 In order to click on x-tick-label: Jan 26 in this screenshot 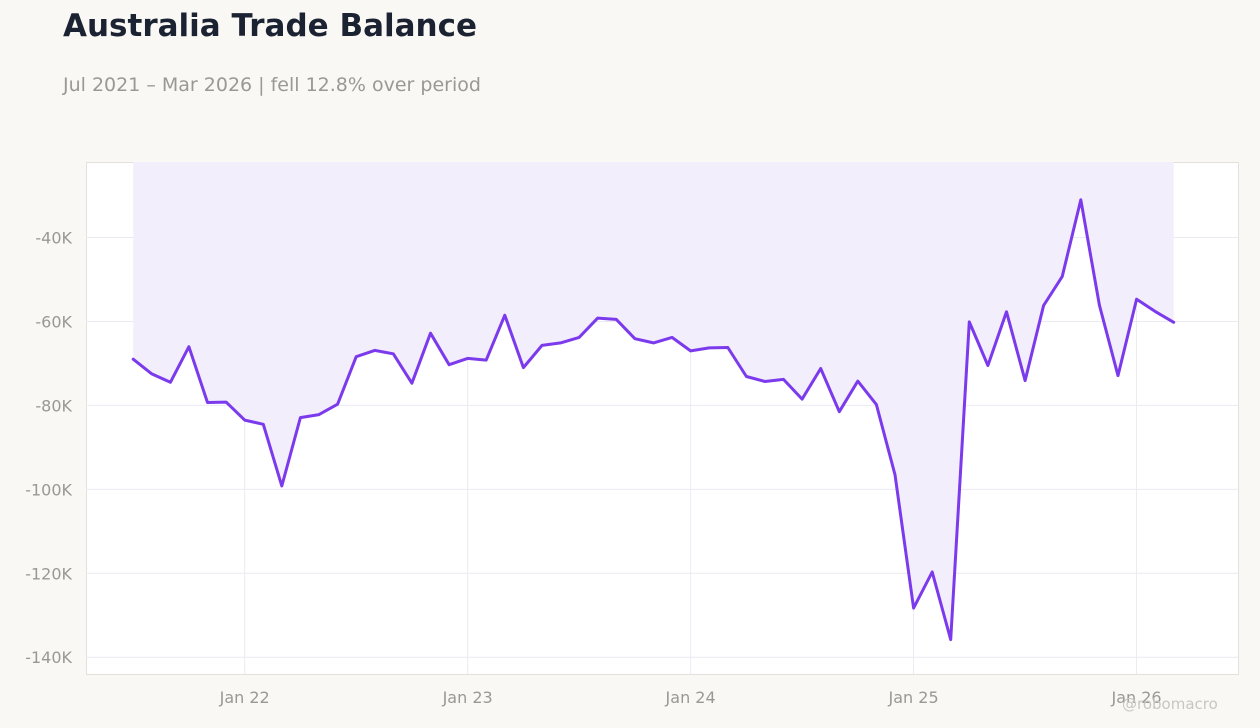, I will do `click(1135, 697)`.